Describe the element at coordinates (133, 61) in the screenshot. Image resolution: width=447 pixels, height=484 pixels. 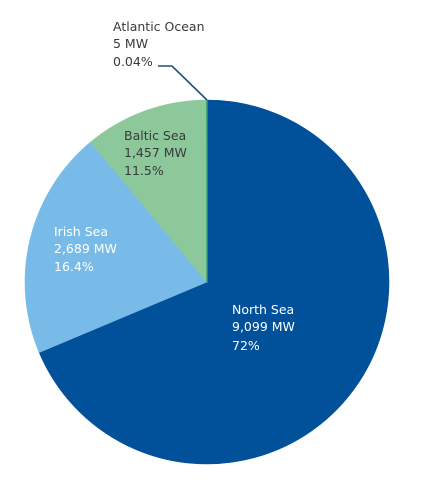
I see `slice-label-atlantic-ocean-percent: 0.04%` at that location.